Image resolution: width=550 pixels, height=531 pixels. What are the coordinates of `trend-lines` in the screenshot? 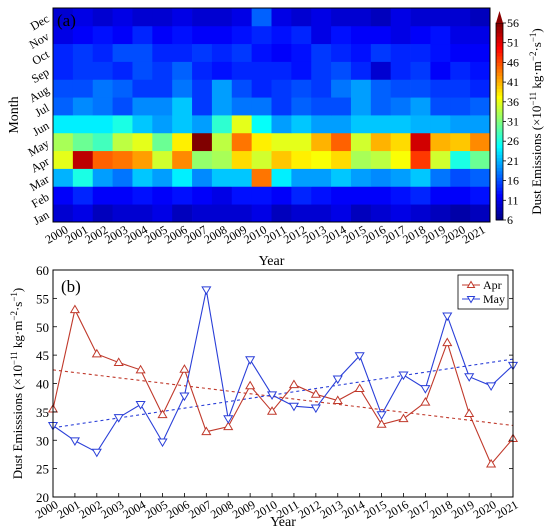 It's located at (283, 393).